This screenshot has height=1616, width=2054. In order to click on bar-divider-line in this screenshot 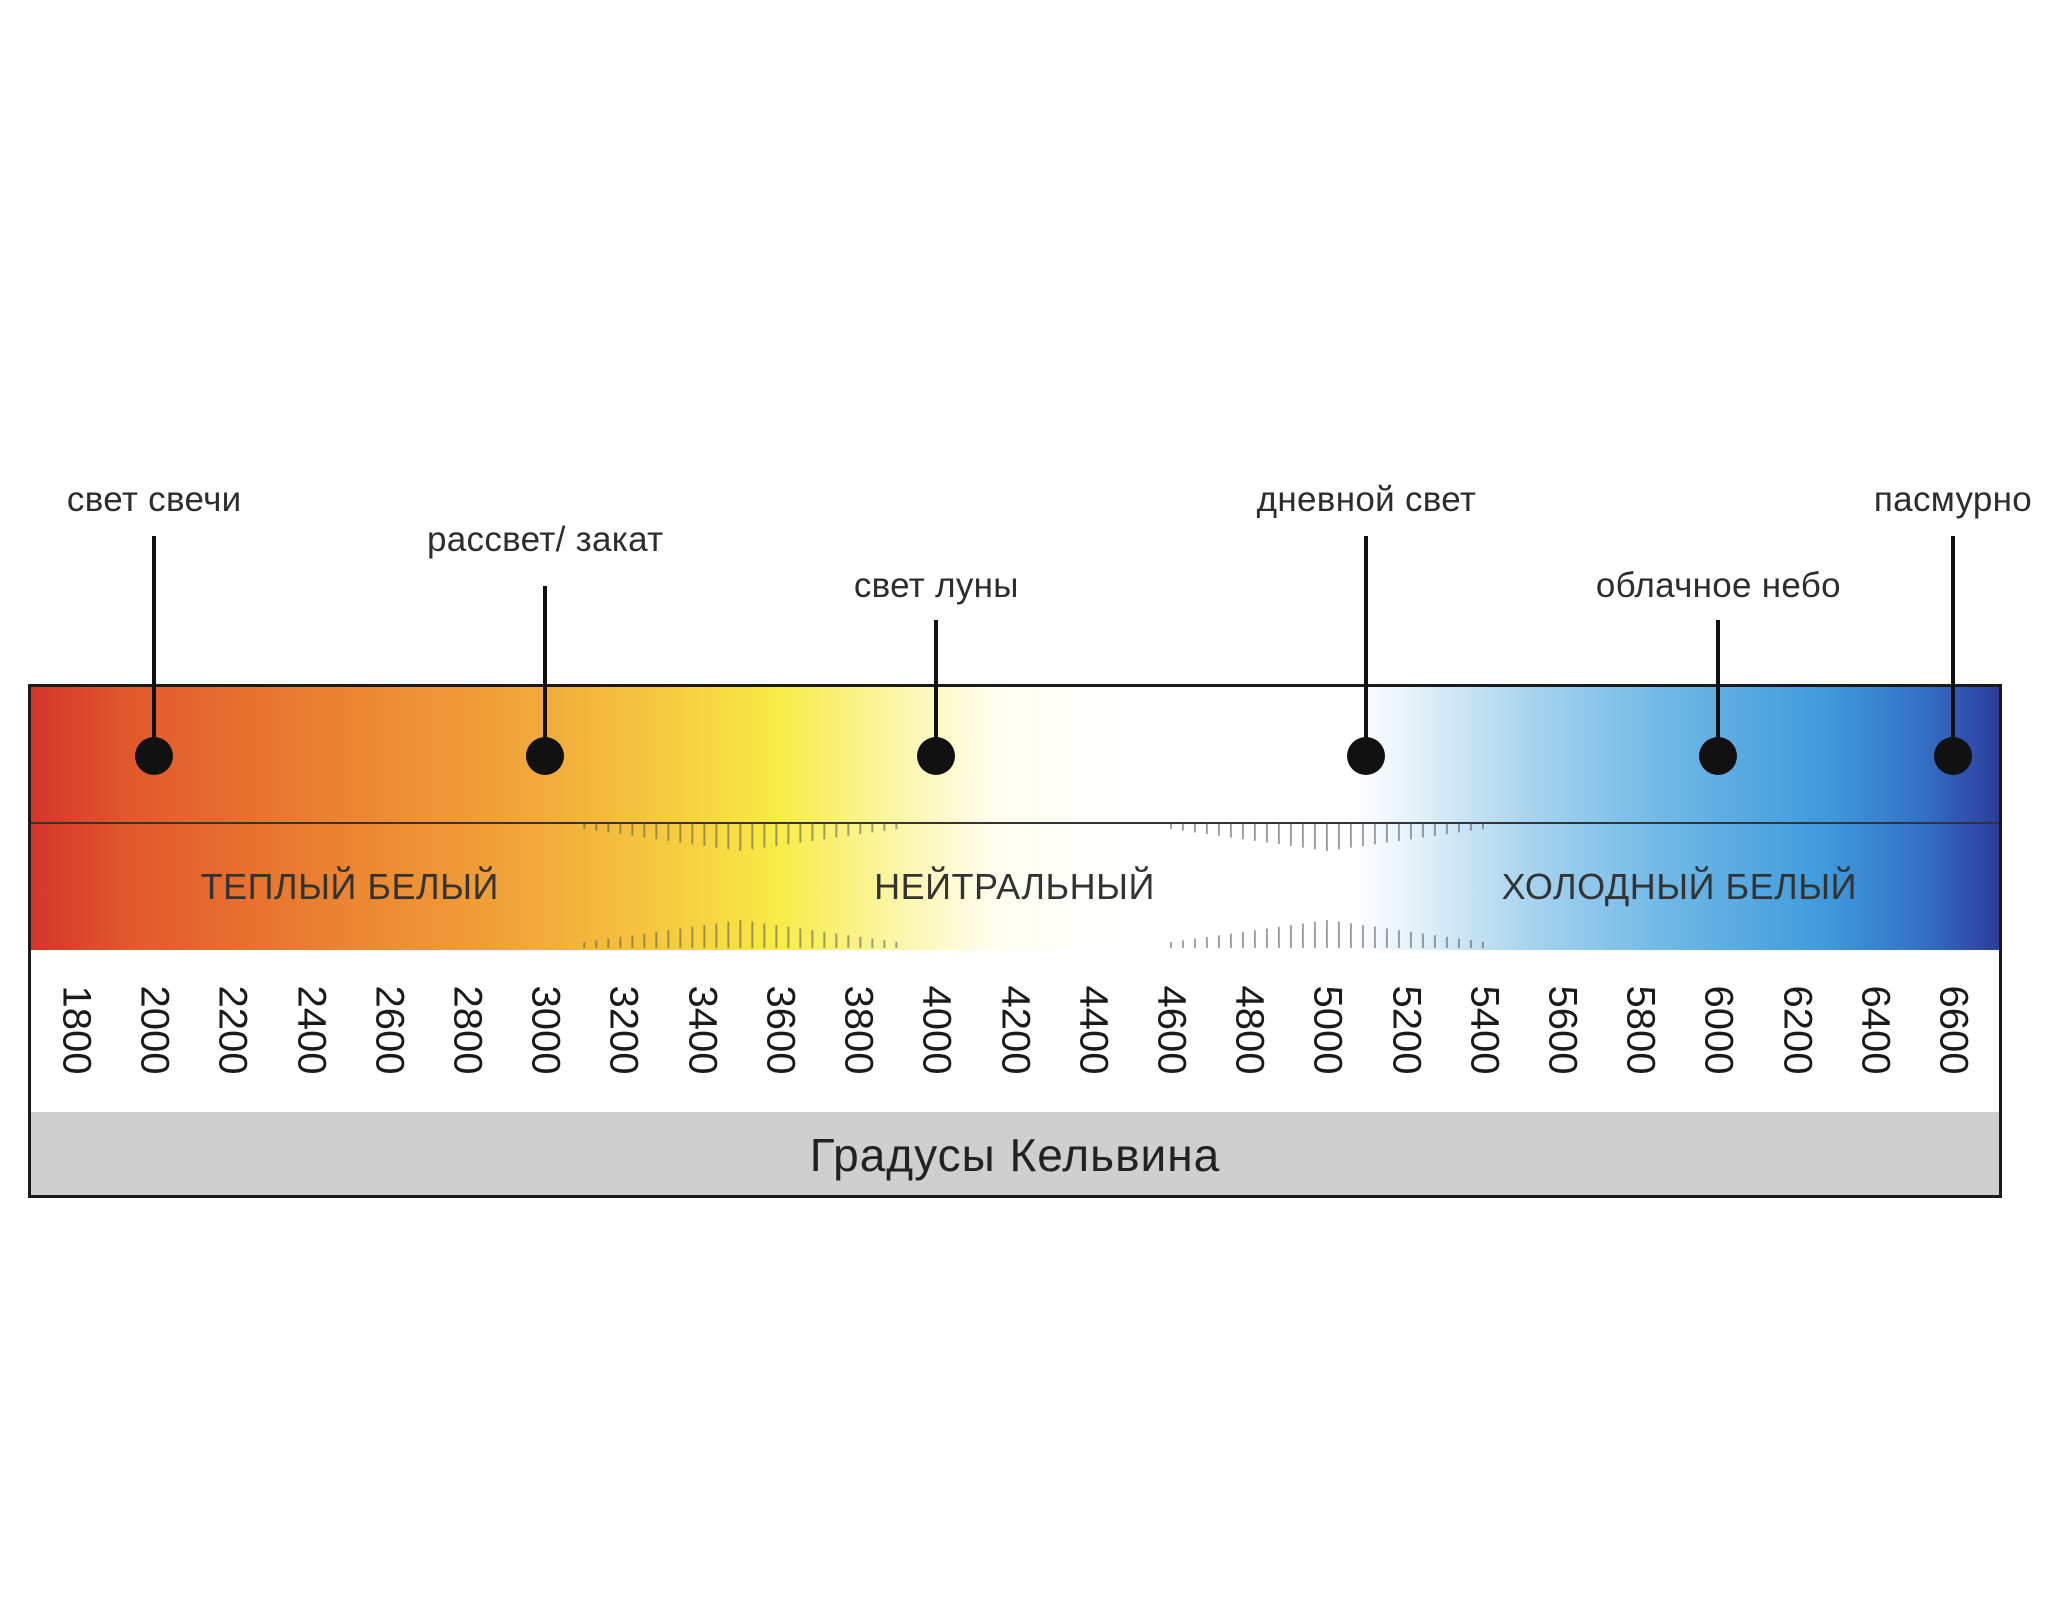, I will do `click(1015, 823)`.